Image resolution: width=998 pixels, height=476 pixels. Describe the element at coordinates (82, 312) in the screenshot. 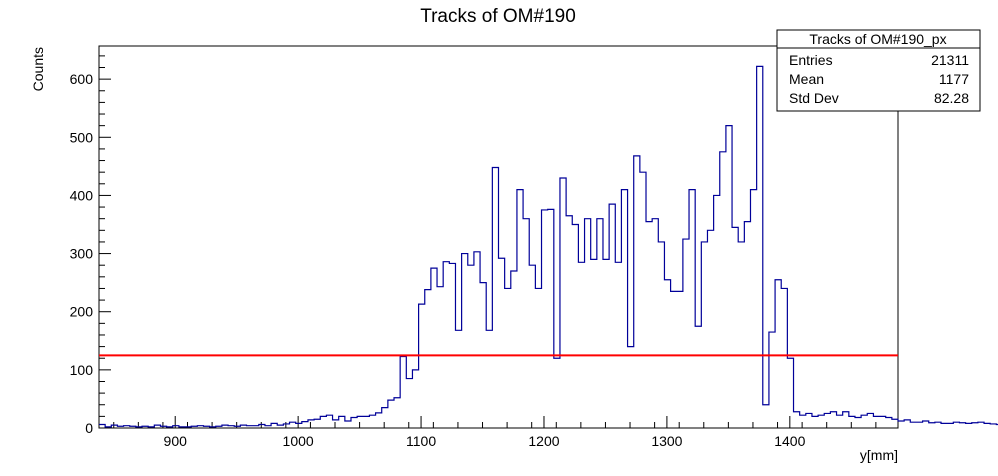

I see `y-tick-label: 200` at that location.